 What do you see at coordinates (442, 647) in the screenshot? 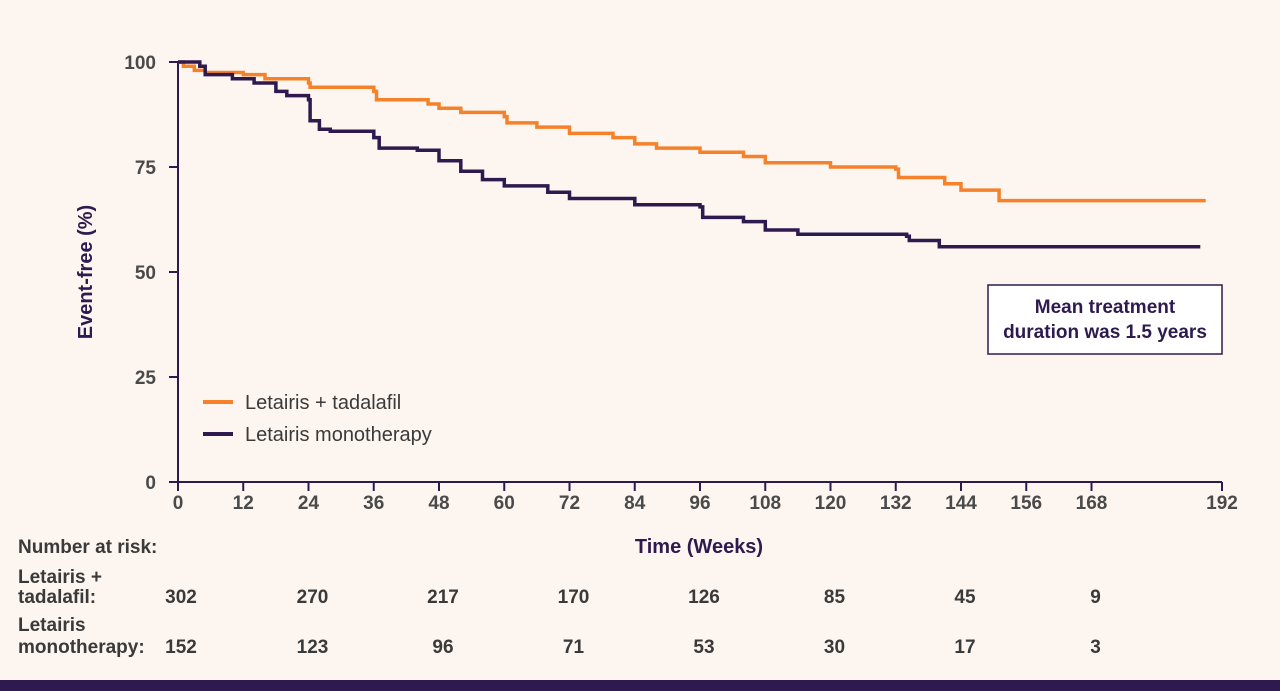
I see `risk-value: 96` at bounding box center [442, 647].